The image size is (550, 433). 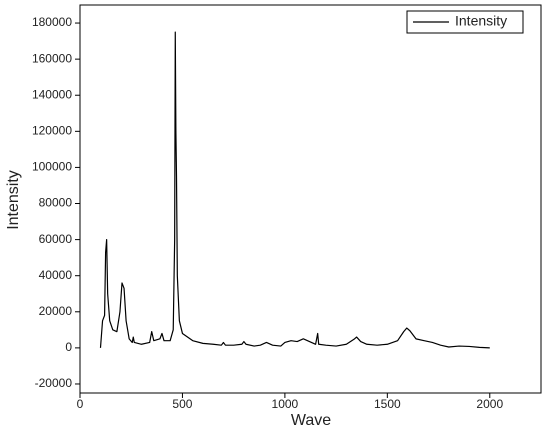 I want to click on y-tick-label: 0, so click(x=68, y=347).